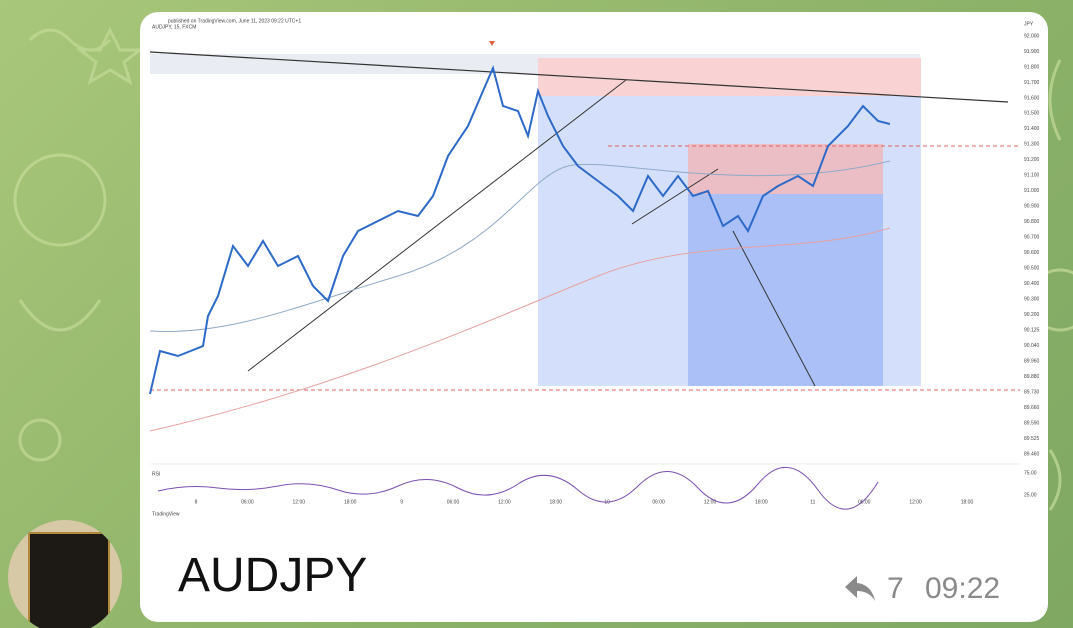  What do you see at coordinates (1032, 346) in the screenshot?
I see `price-tick-label: 90.040` at bounding box center [1032, 346].